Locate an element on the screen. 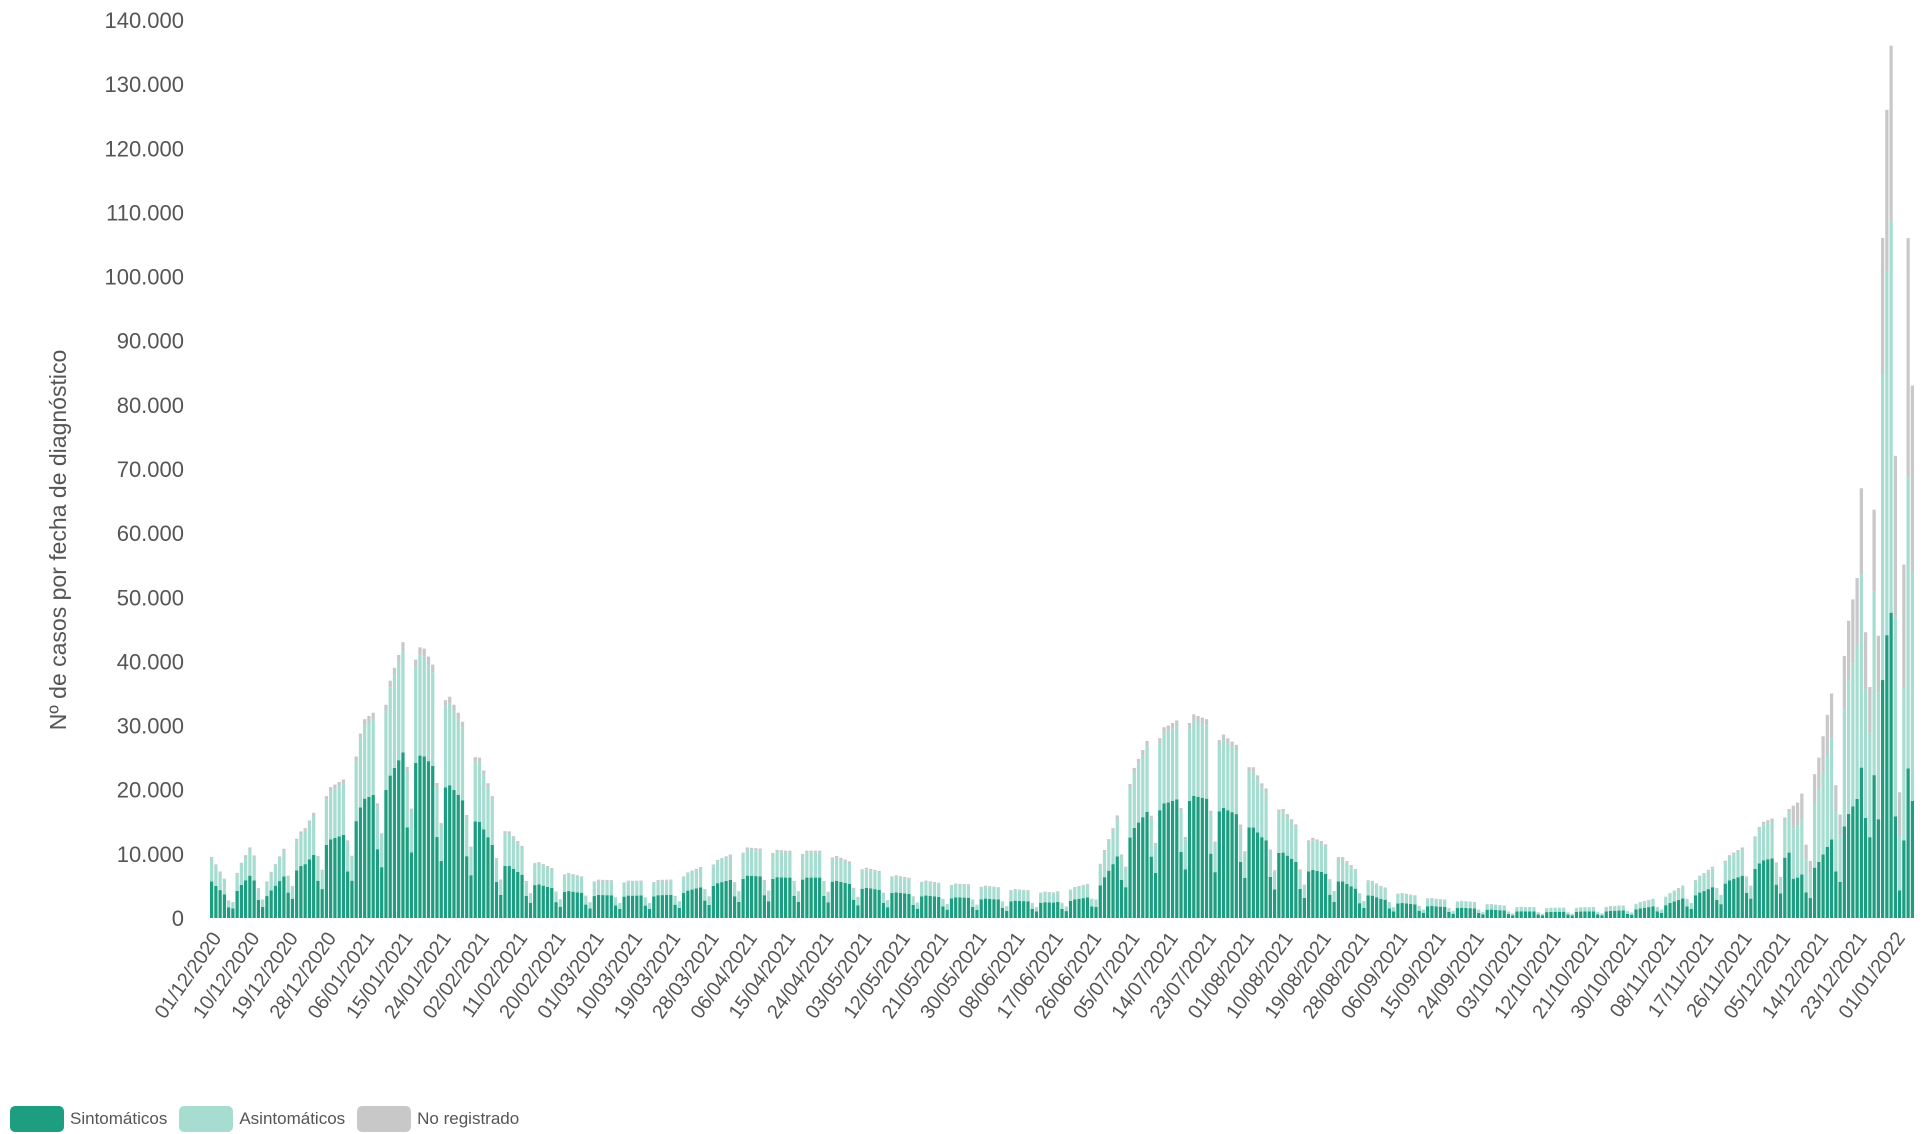 The width and height of the screenshot is (1926, 1134). legend-swatch-no-registrado is located at coordinates (384, 1119).